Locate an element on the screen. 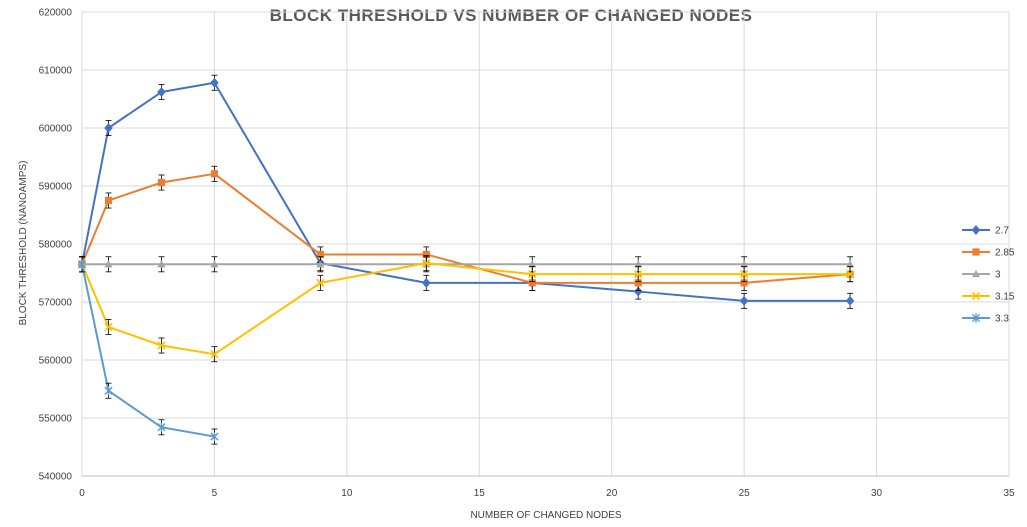 The width and height of the screenshot is (1027, 527). x-tick-label: 20 is located at coordinates (612, 493).